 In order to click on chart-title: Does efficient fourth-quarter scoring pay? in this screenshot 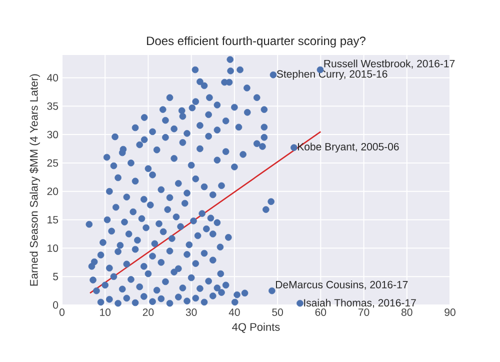, I will do `click(256, 42)`.